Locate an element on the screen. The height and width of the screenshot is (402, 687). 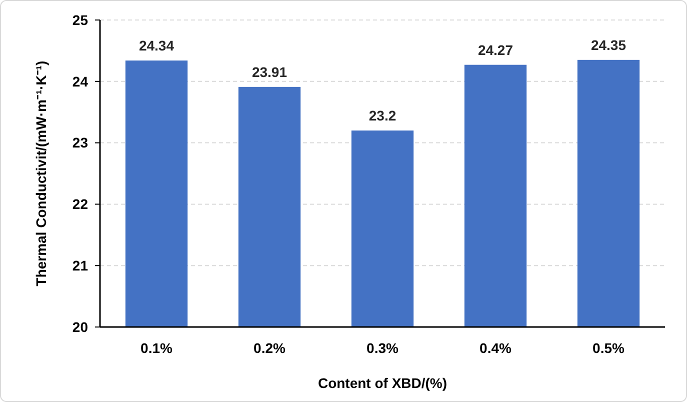
x-tick-label: 0.2% is located at coordinates (270, 348).